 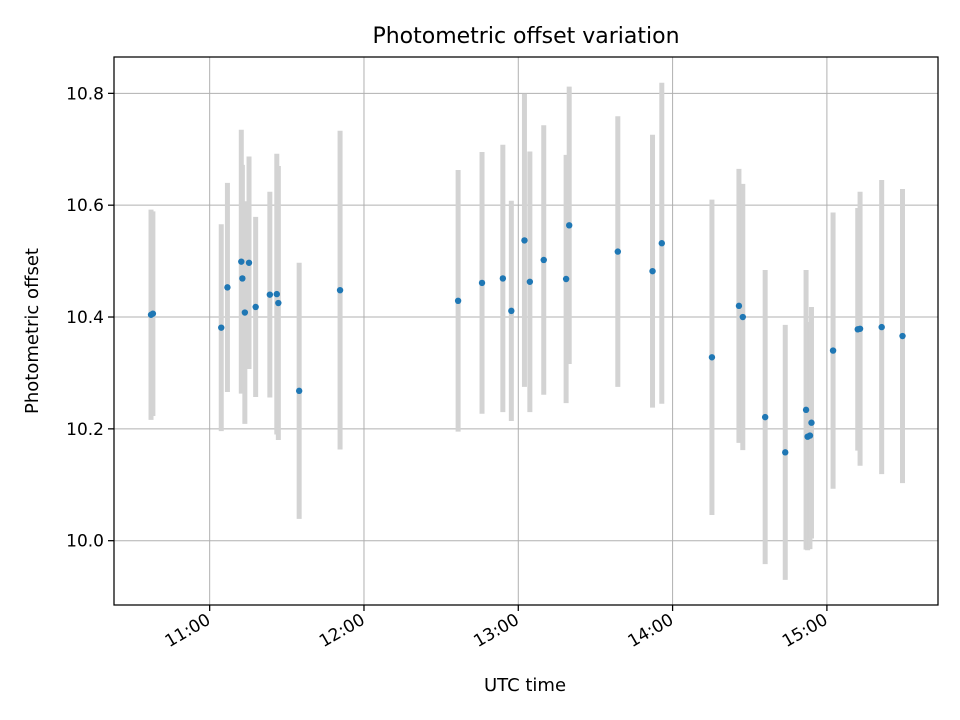 What do you see at coordinates (85, 94) in the screenshot?
I see `y-tick-label: 10.8` at bounding box center [85, 94].